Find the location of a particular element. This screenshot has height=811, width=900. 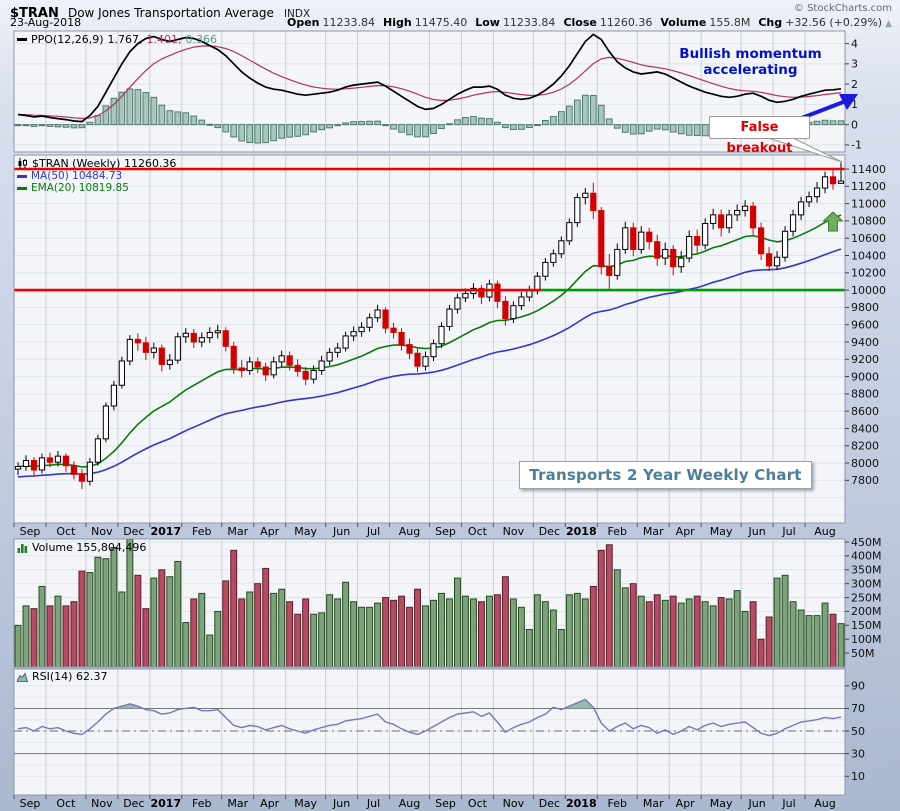

copyright: © StockCharts.com is located at coordinates (842, 8).